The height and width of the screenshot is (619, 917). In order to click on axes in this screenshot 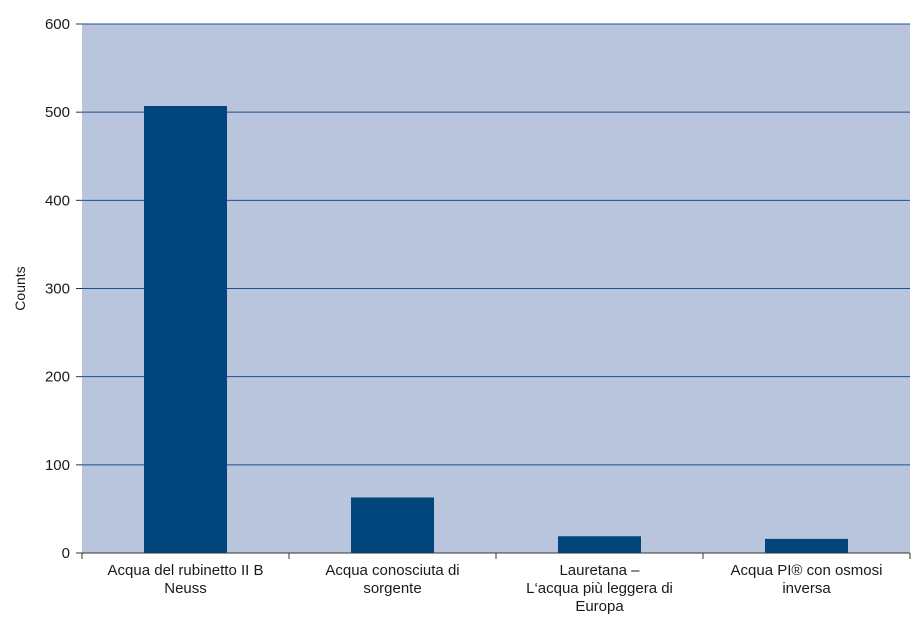, I will do `click(496, 556)`.